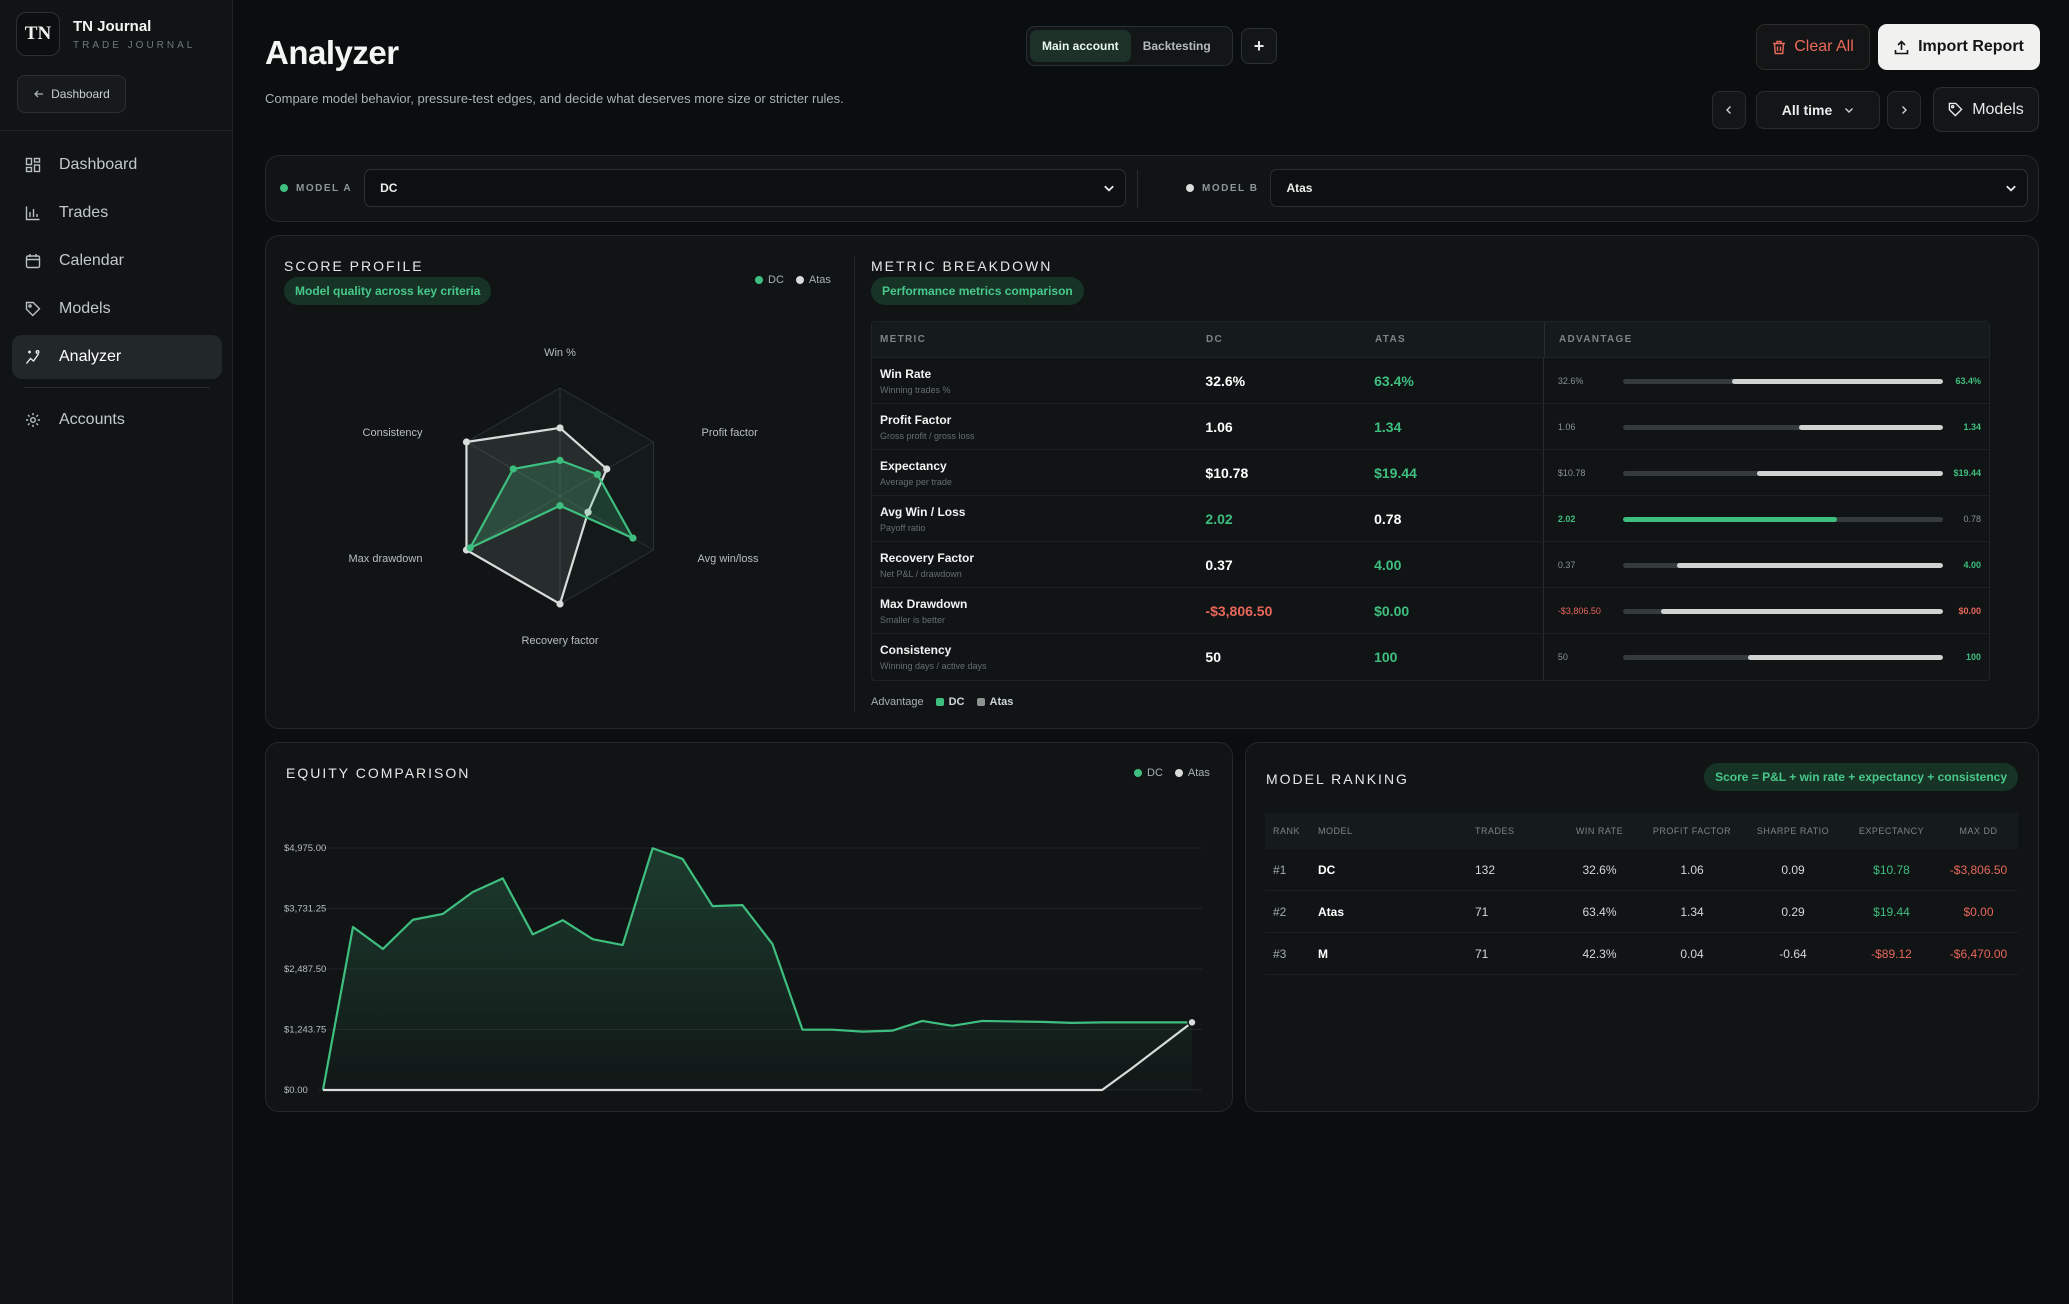 The image size is (2069, 1304). What do you see at coordinates (71, 94) in the screenshot?
I see `back-to-dashboard-button: Dashboard` at bounding box center [71, 94].